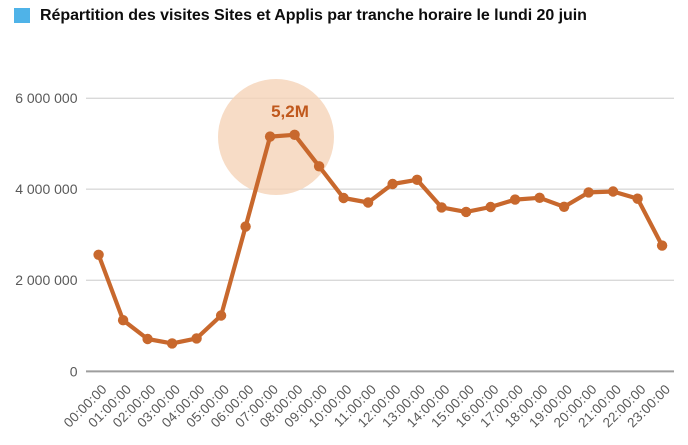 The image size is (688, 445). What do you see at coordinates (46, 189) in the screenshot?
I see `svg-text: 4 000 000` at bounding box center [46, 189].